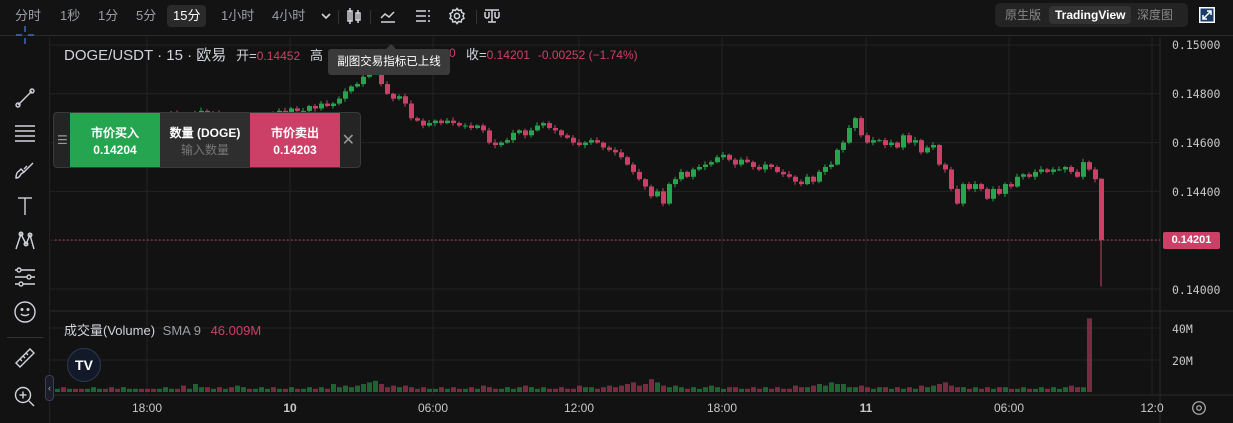  Describe the element at coordinates (295, 150) in the screenshot. I see `sell-price: 0.14203` at that location.